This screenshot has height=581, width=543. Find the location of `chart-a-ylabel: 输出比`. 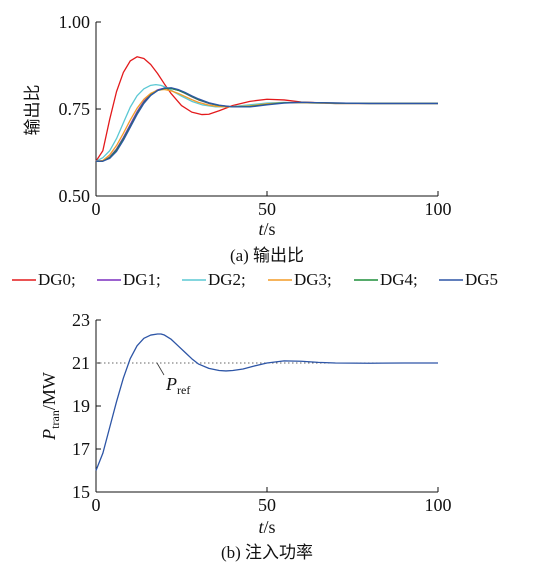

chart-a-ylabel: 输出比 is located at coordinates (32, 110).